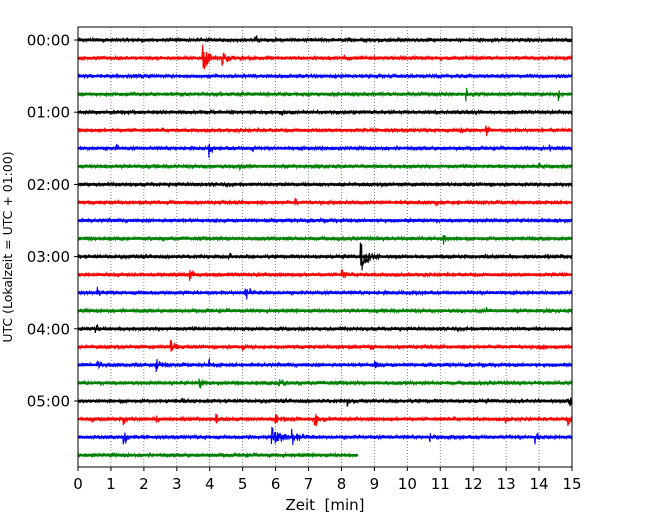  What do you see at coordinates (177, 484) in the screenshot?
I see `x-tick-label: 3` at bounding box center [177, 484].